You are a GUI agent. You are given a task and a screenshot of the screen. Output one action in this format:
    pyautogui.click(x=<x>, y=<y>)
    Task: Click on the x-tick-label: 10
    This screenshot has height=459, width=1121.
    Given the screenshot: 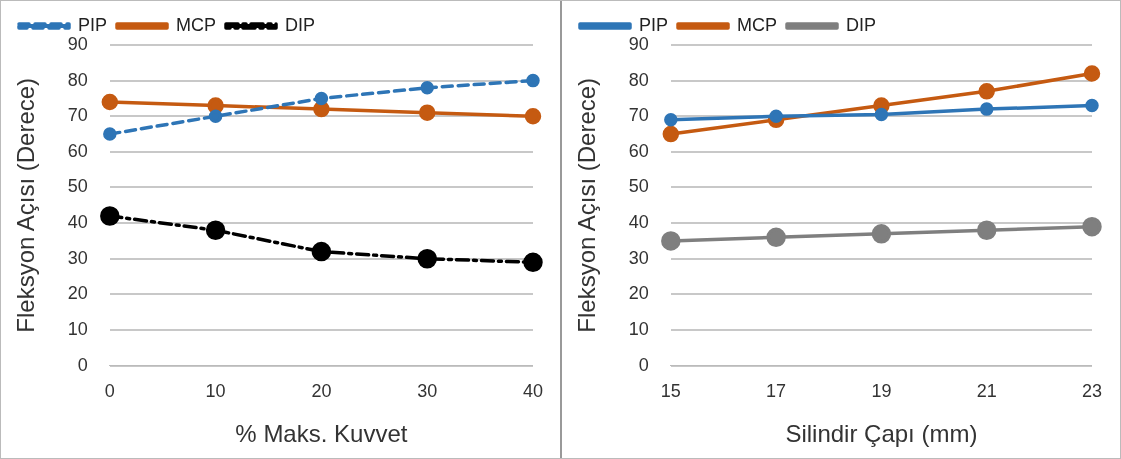 What is the action you would take?
    pyautogui.click(x=215, y=391)
    